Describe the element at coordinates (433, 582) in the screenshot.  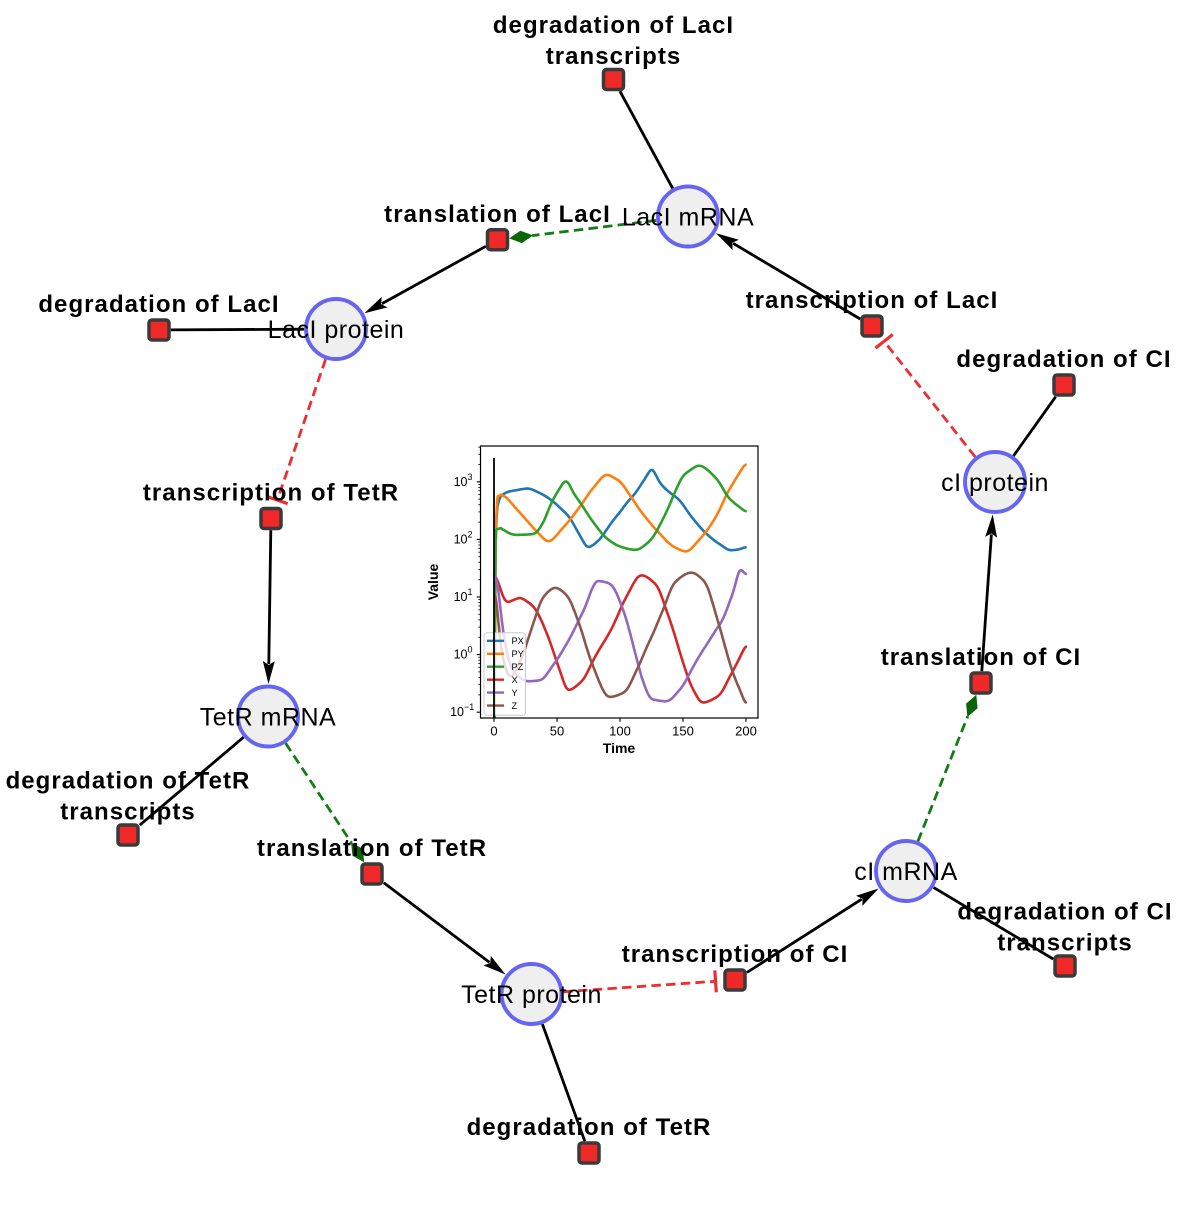
I see `svg-text: Value` at that location.